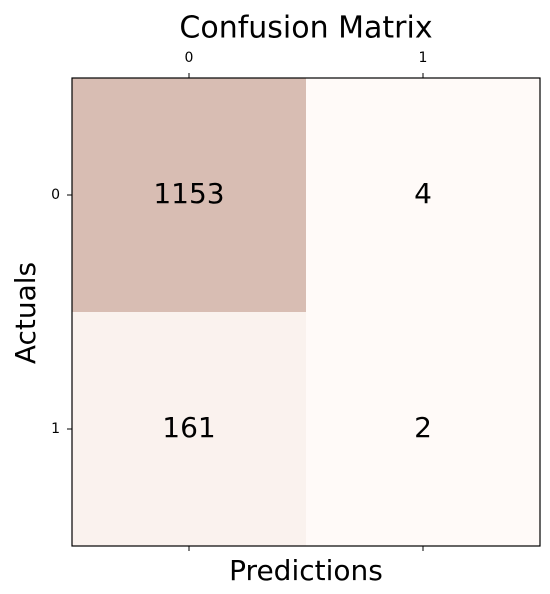 The height and width of the screenshot is (594, 550). I want to click on y-tick-label: 0, so click(55, 195).